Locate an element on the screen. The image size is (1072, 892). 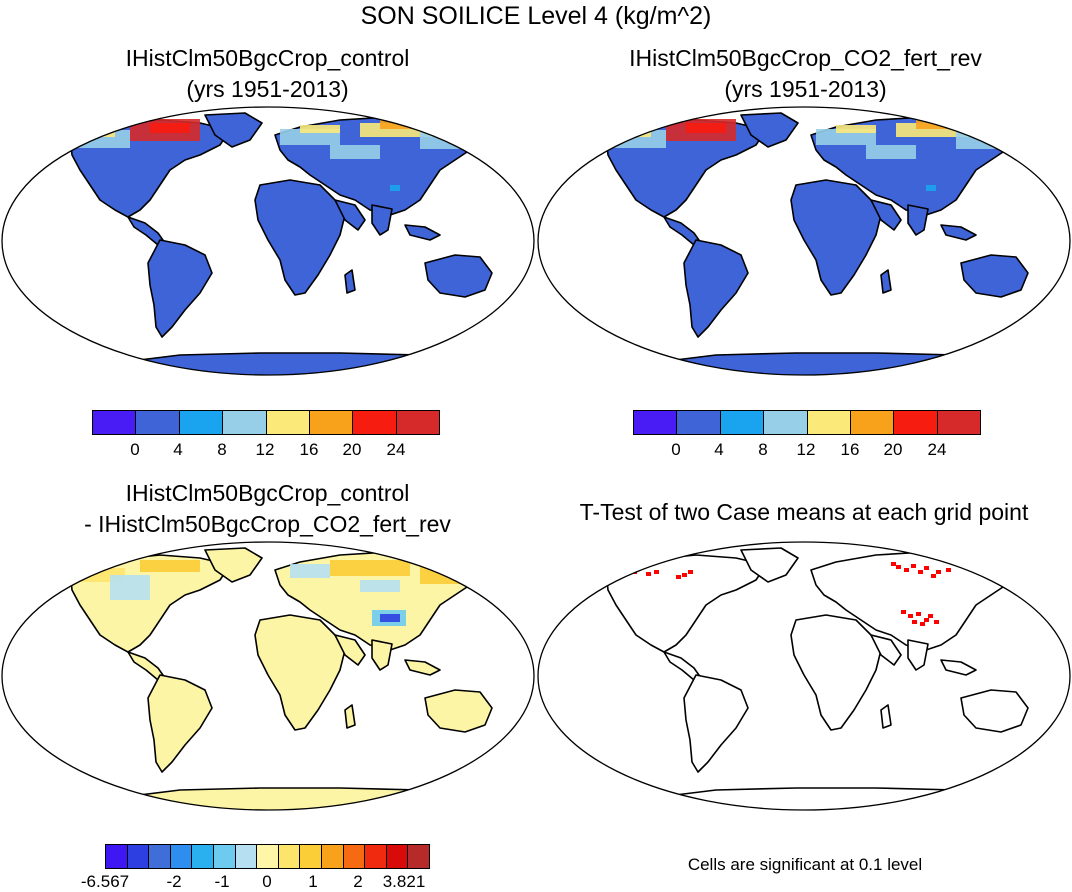
cbar-right-tick: 20 is located at coordinates (893, 449).